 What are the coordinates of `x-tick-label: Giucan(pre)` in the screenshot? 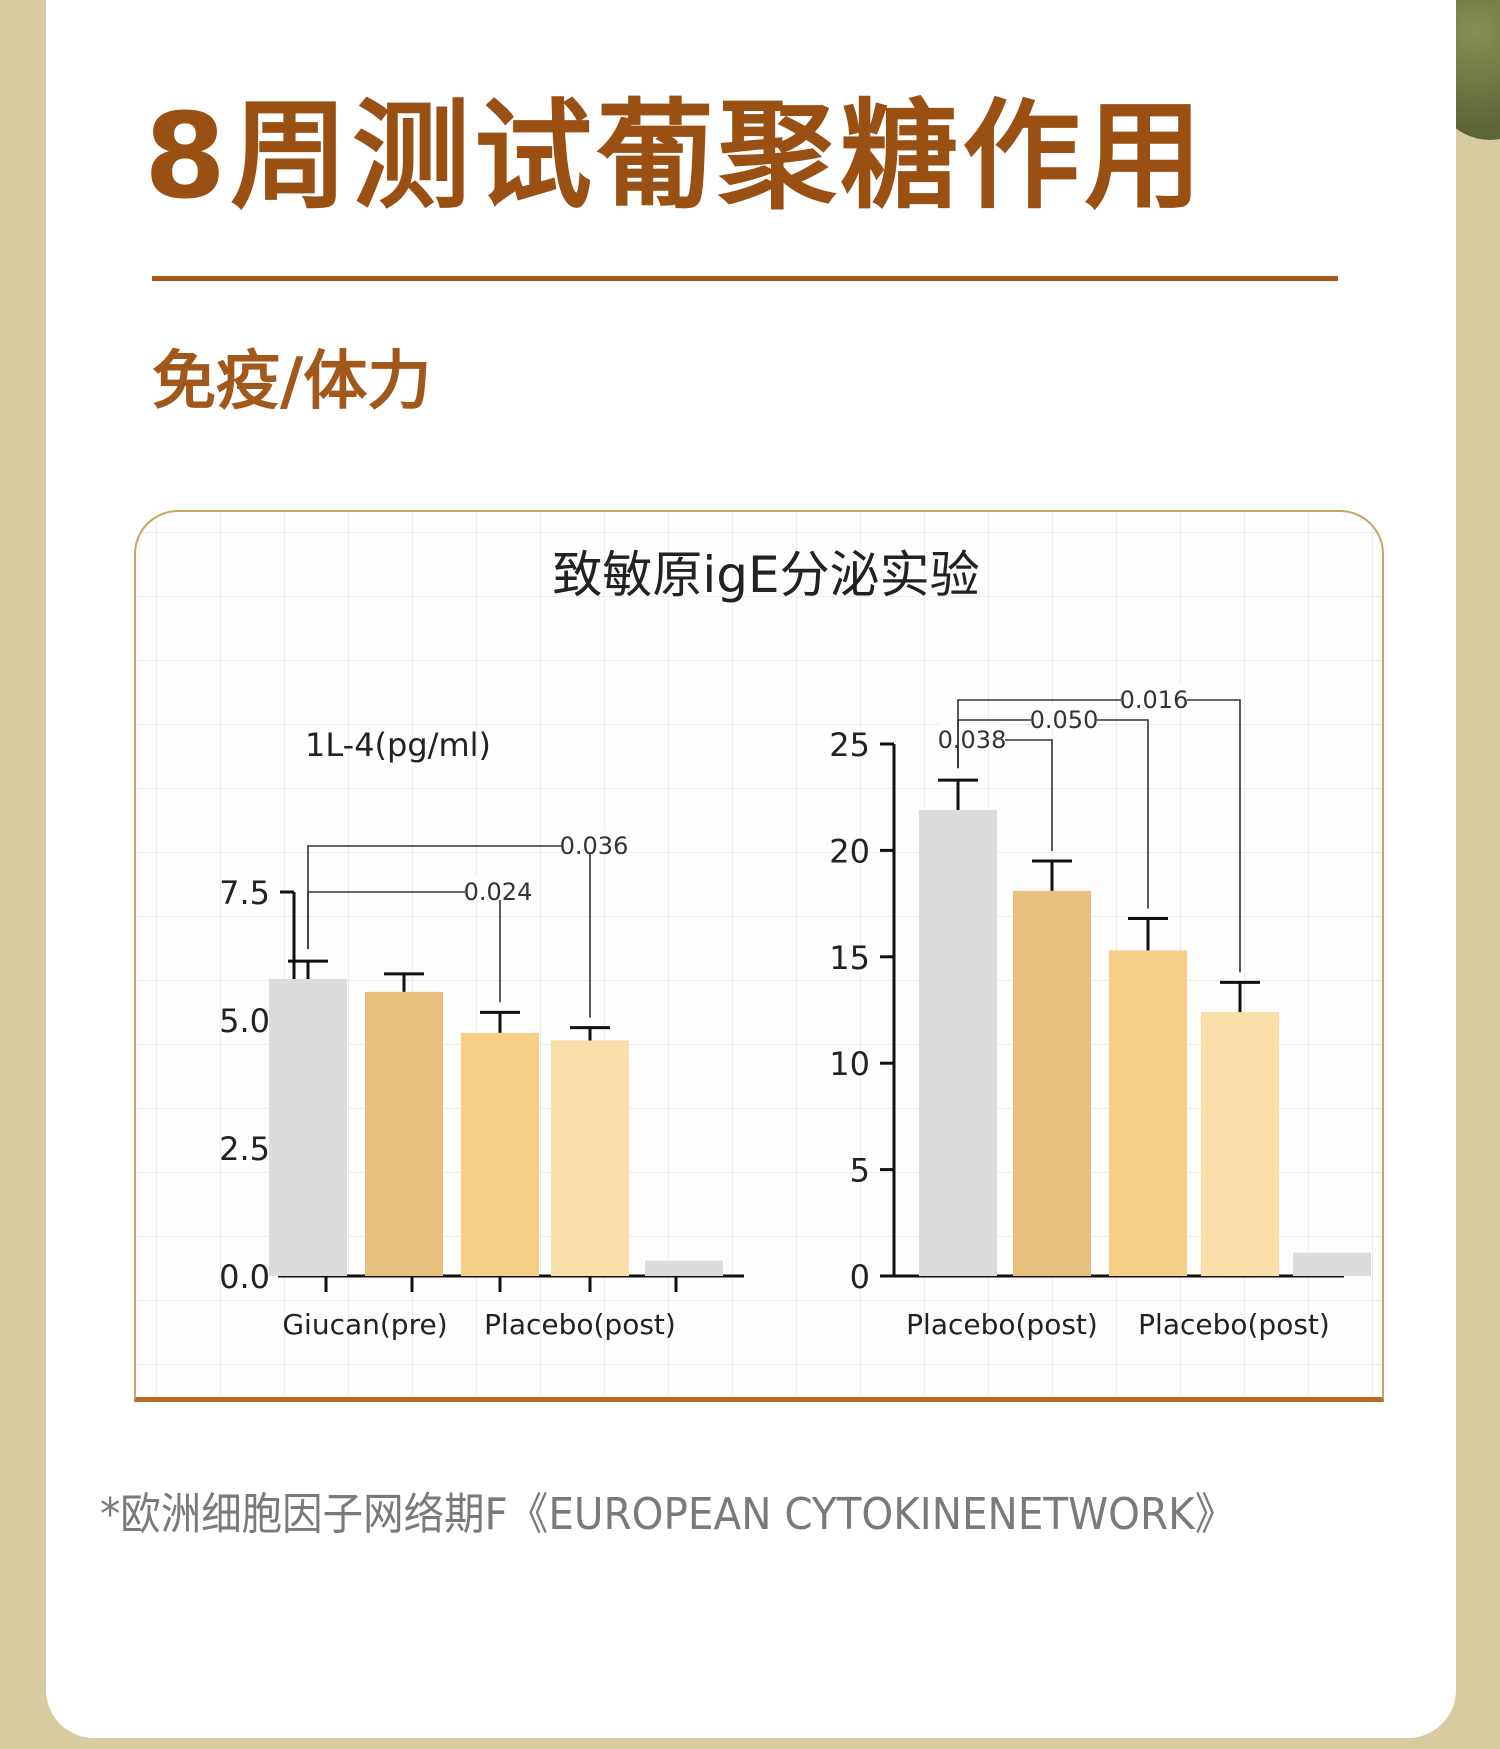 It's located at (364, 1324).